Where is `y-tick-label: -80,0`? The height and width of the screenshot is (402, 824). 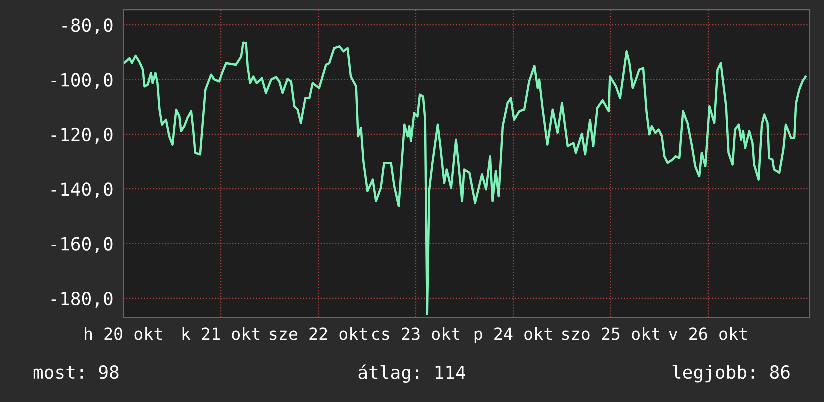 y-tick-label: -80,0 is located at coordinates (87, 26).